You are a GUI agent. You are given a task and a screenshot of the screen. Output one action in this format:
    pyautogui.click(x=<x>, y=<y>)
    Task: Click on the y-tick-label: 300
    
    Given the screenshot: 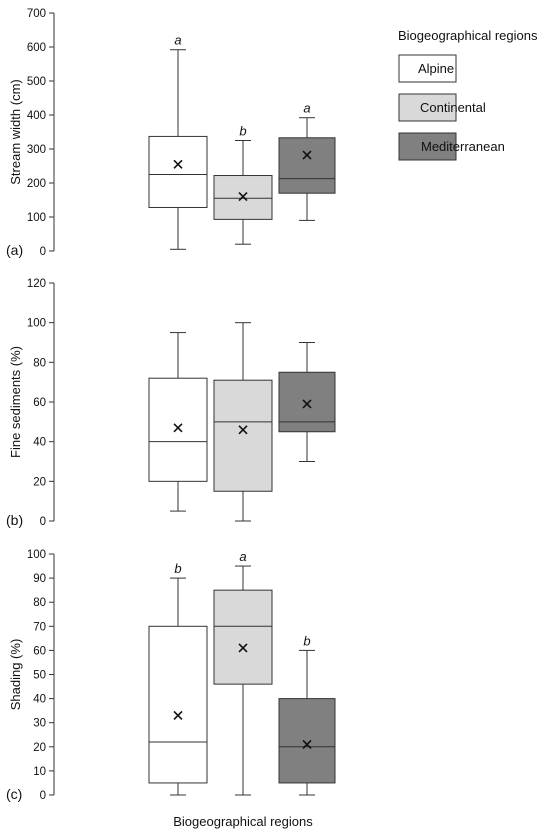 What is the action you would take?
    pyautogui.click(x=36, y=150)
    